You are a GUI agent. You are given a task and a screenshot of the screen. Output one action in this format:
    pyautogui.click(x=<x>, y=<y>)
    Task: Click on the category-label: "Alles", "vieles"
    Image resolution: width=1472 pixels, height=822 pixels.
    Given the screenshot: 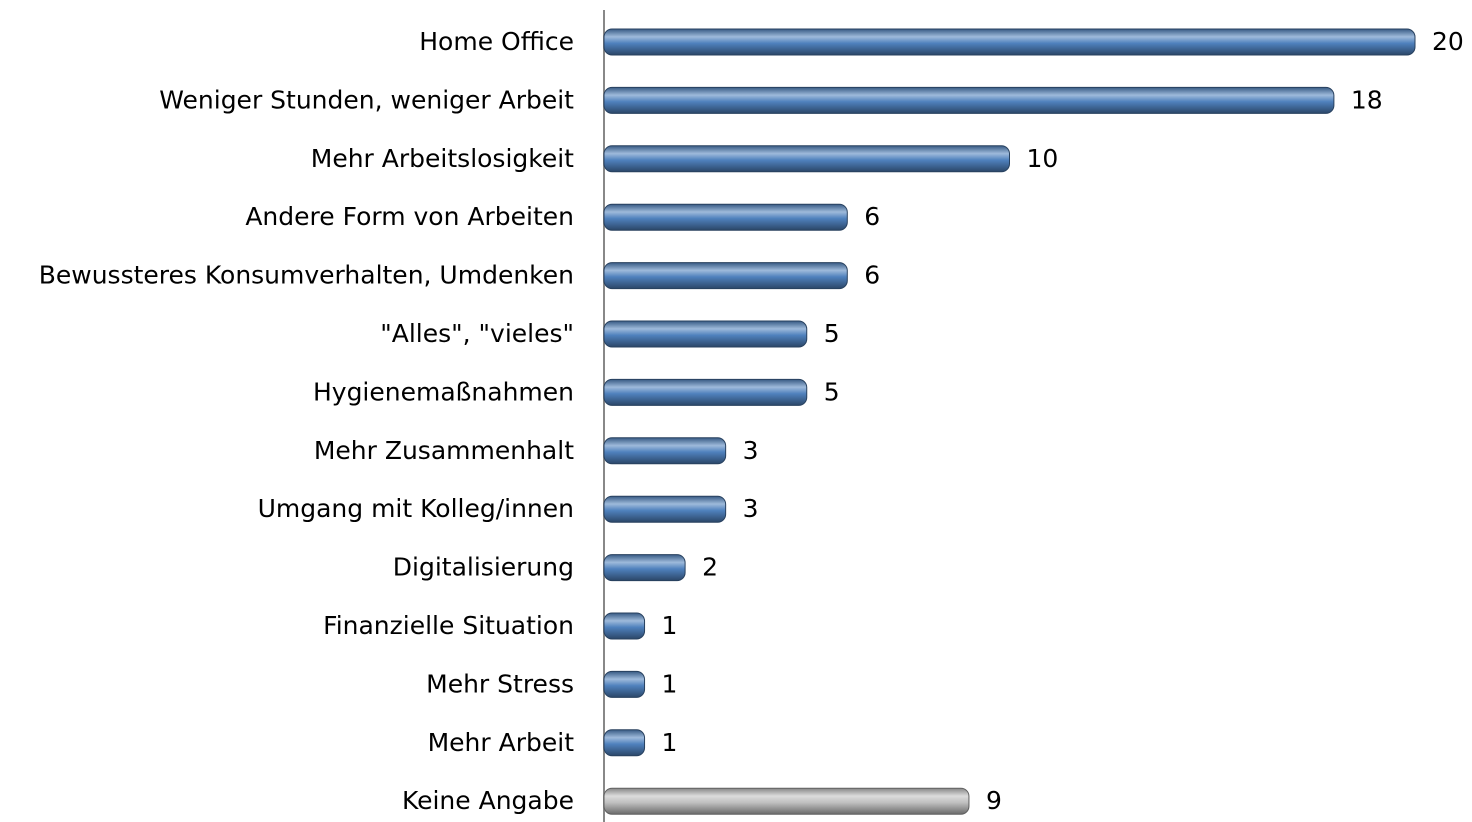 What is the action you would take?
    pyautogui.click(x=477, y=333)
    